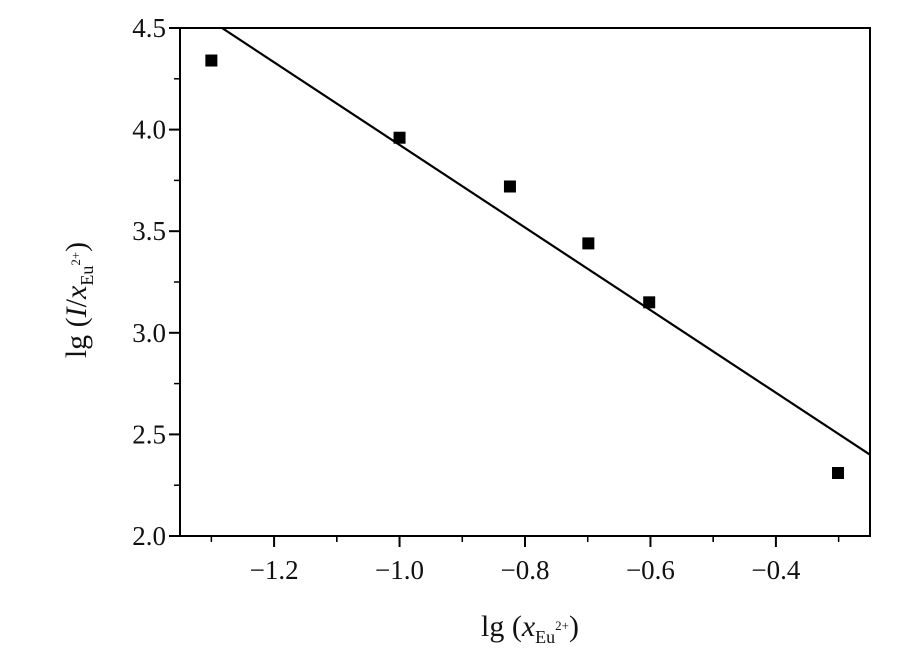 This screenshot has width=923, height=666. I want to click on y-tick-label: 2.0, so click(149, 536).